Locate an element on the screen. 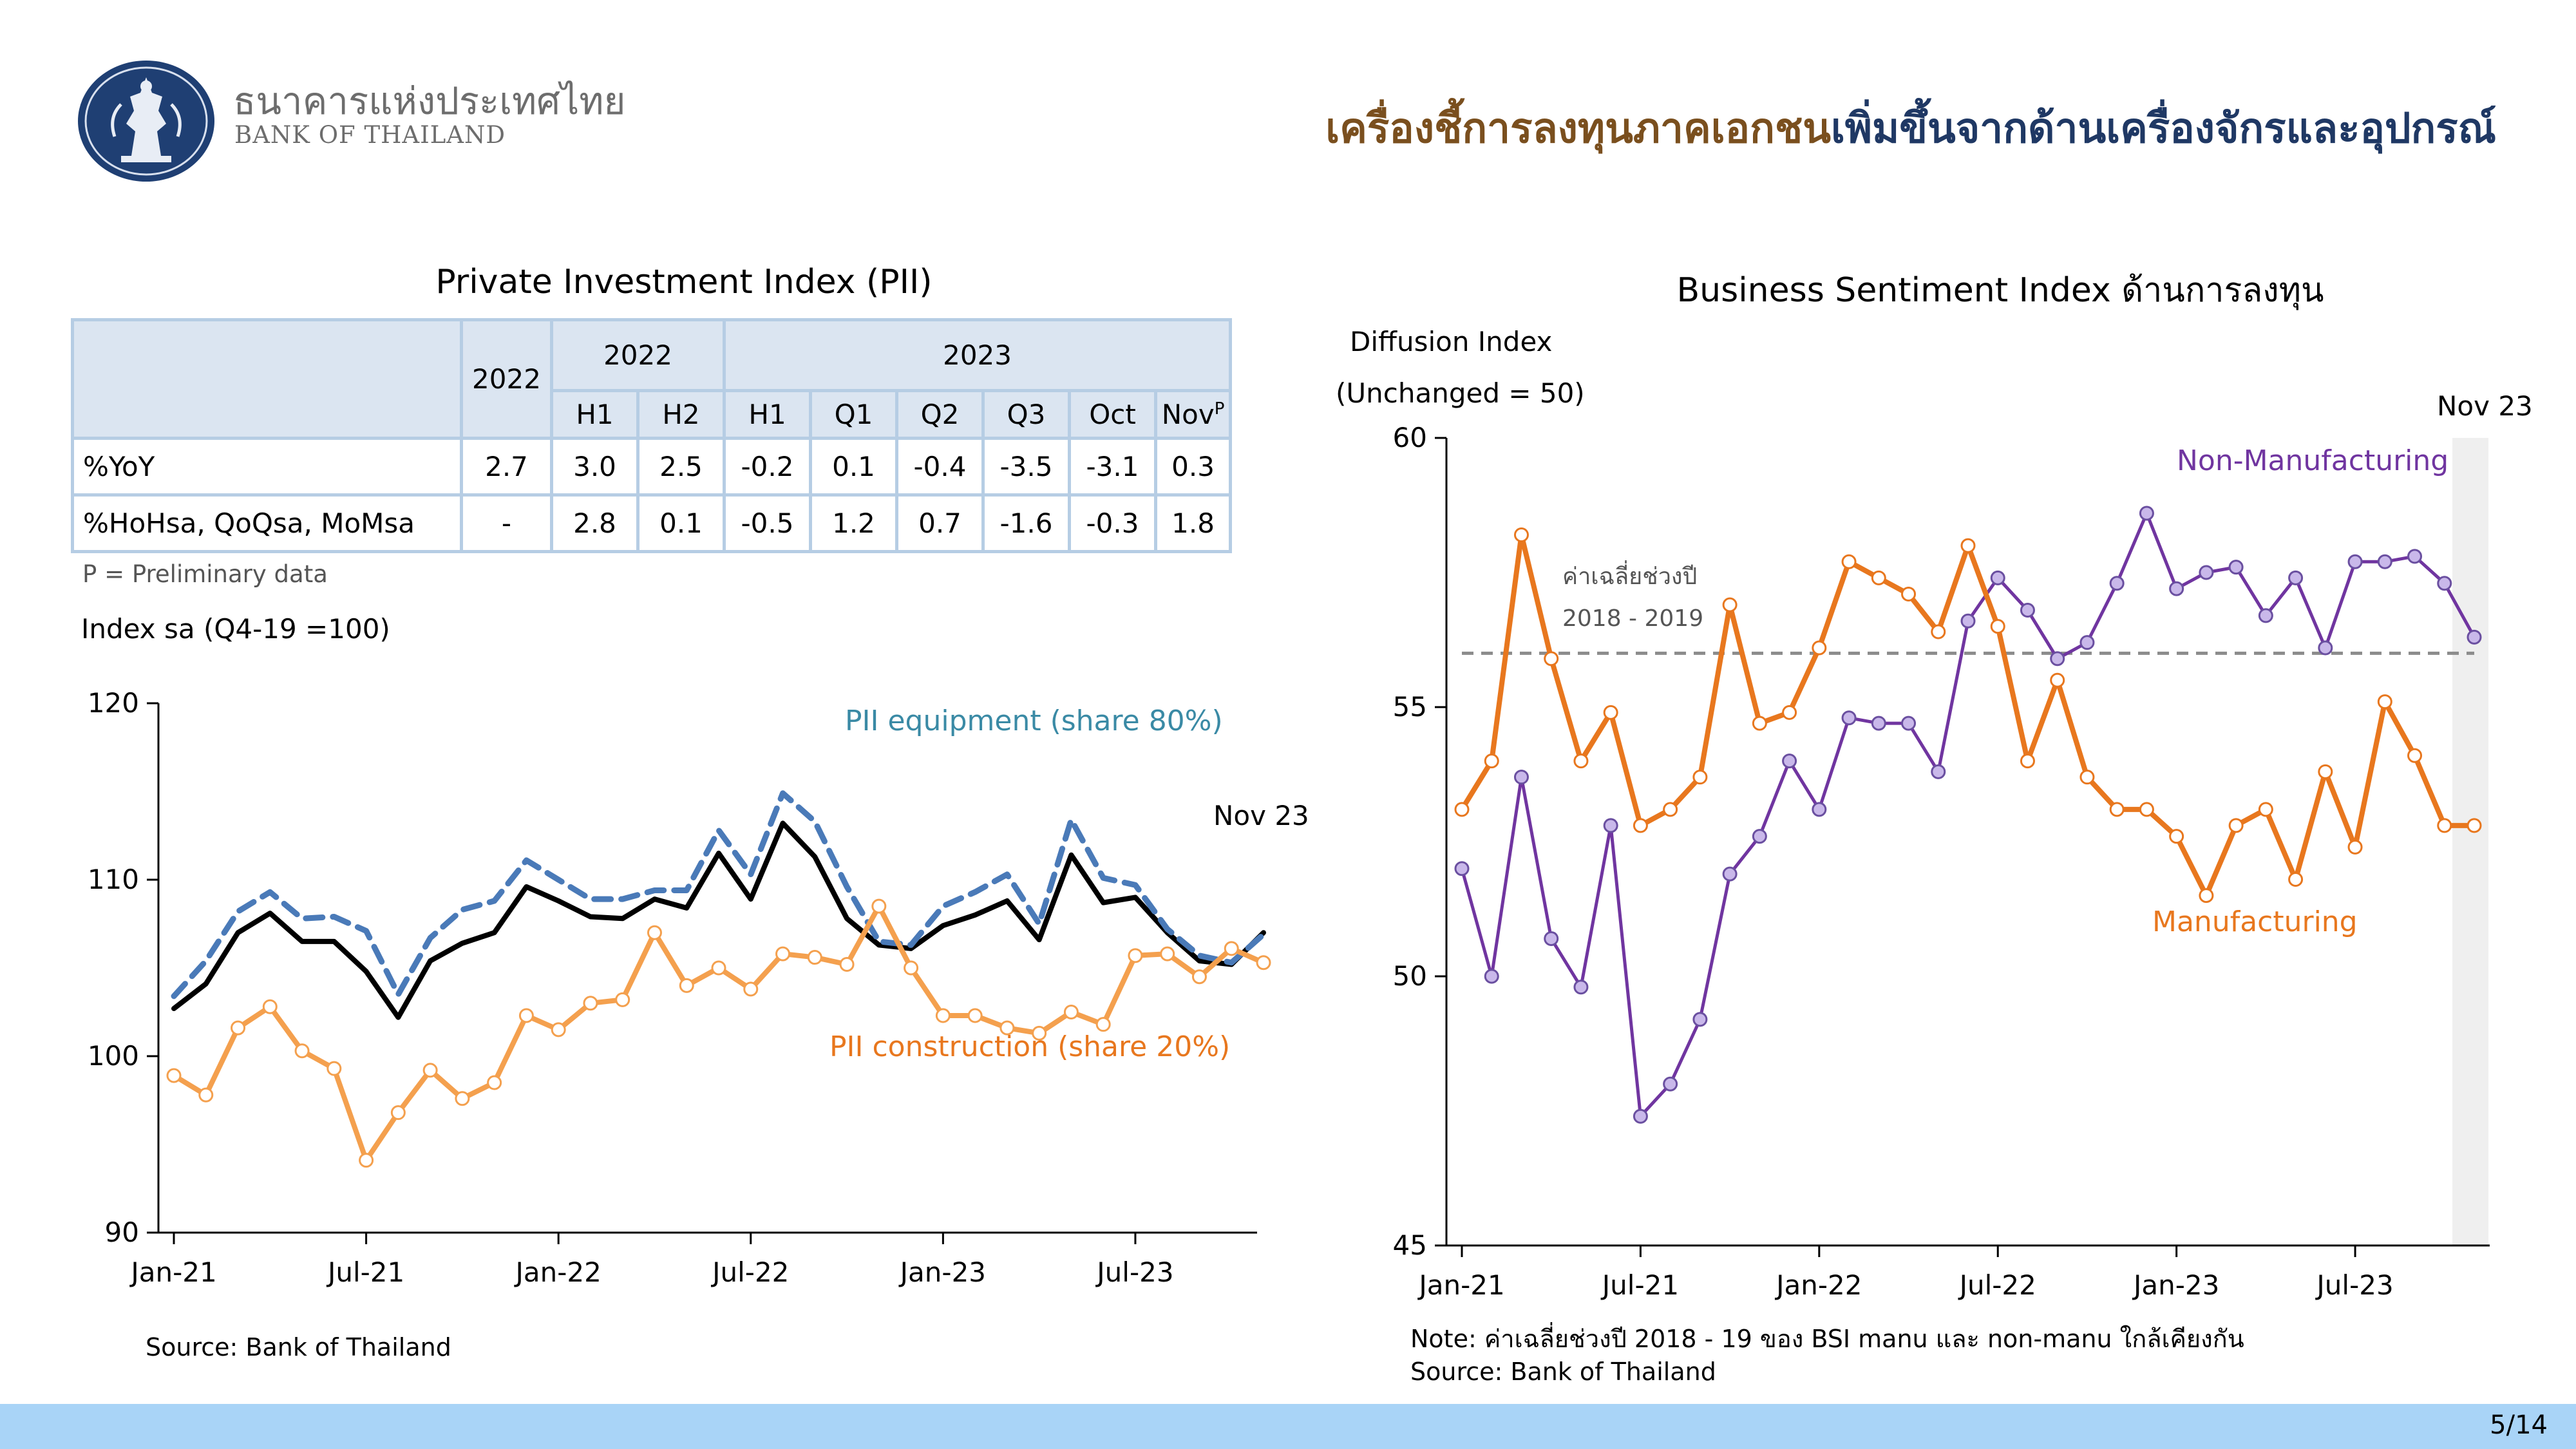 The image size is (2576, 1449). page-number: 5/14 is located at coordinates (2519, 1425).